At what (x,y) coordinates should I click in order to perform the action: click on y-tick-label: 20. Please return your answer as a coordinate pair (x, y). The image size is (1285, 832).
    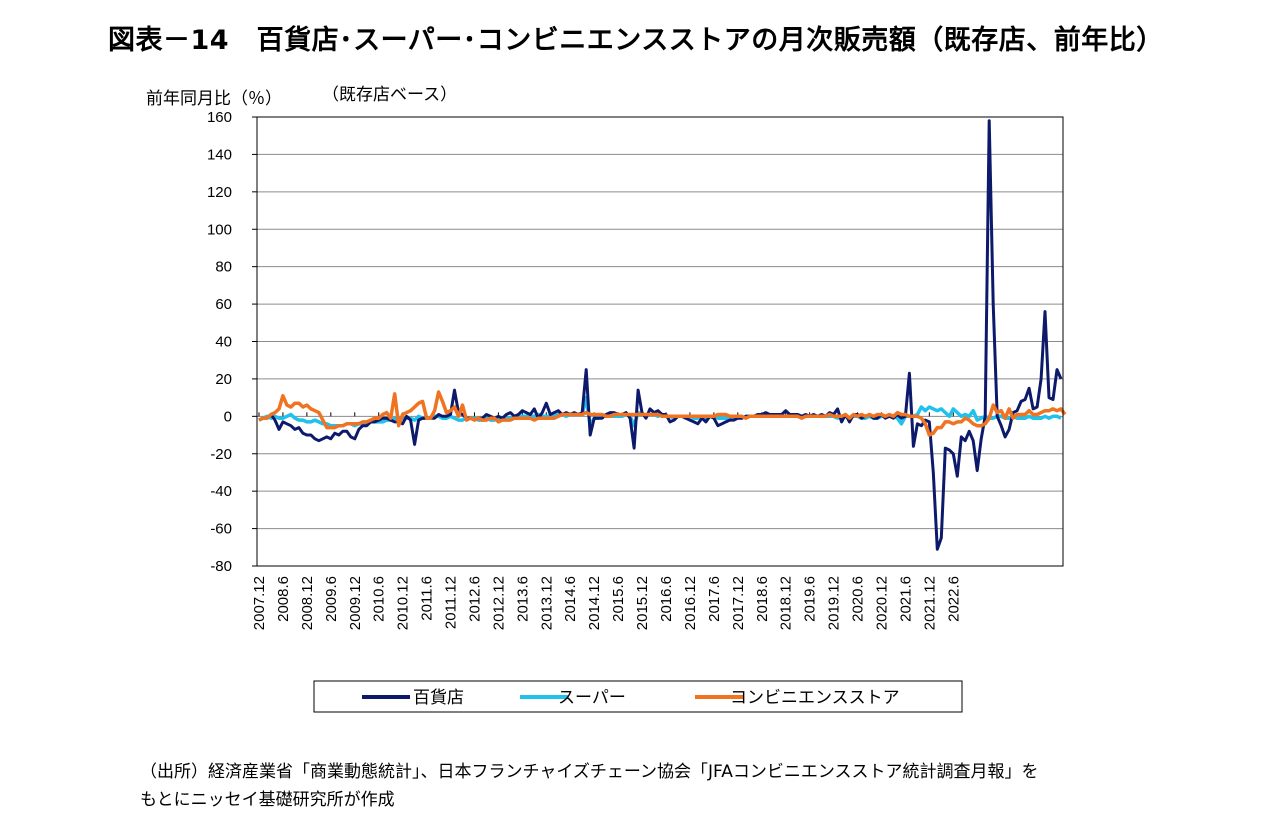
    Looking at the image, I should click on (223, 379).